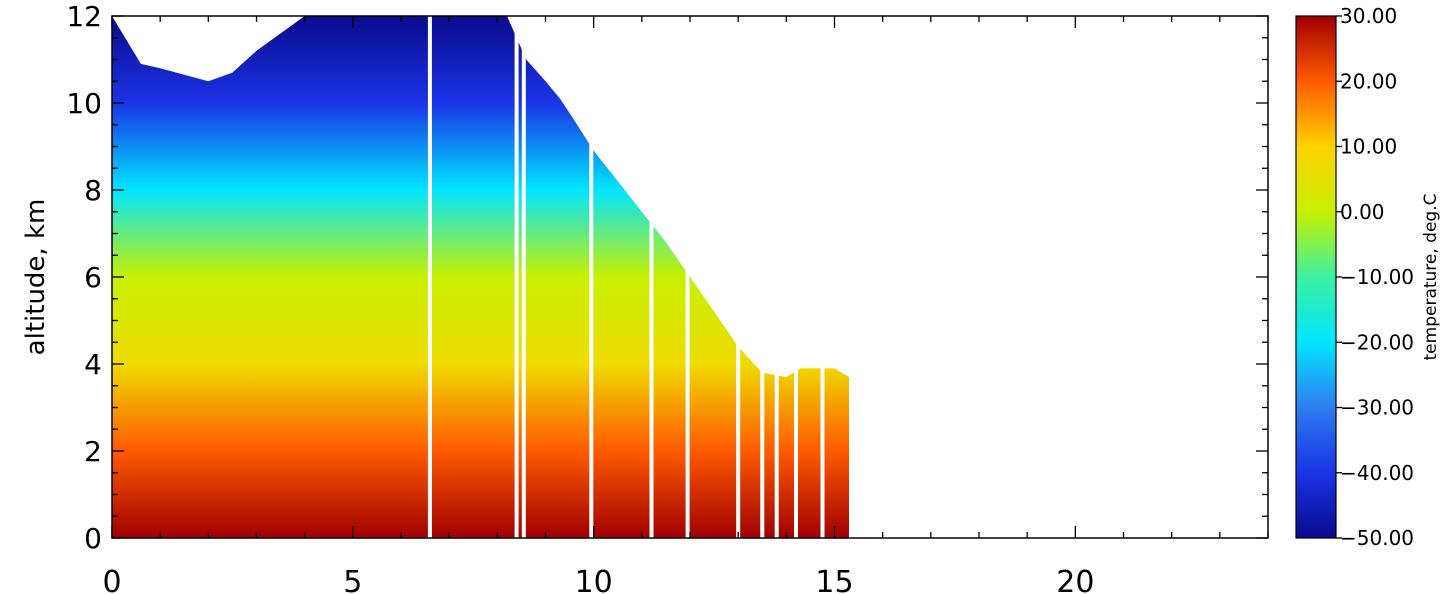  Describe the element at coordinates (1431, 277) in the screenshot. I see `colorbar-label: temperature, deg.C` at that location.